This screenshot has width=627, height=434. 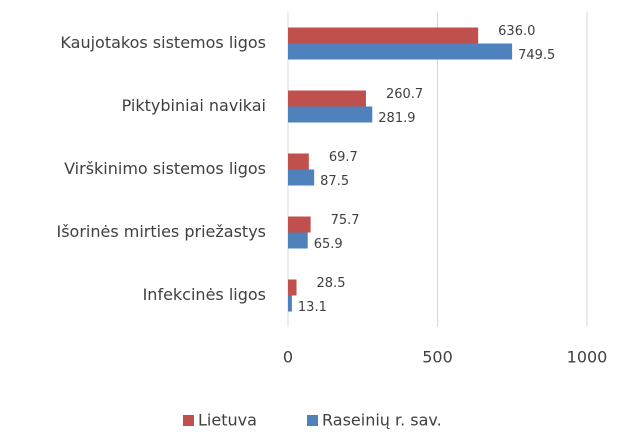 I want to click on value-label: 260.7, so click(x=404, y=94).